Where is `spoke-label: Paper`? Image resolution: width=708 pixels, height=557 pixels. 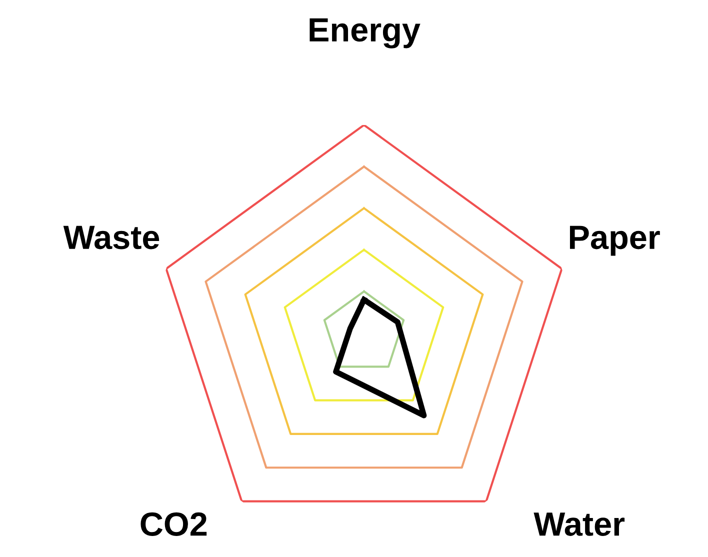 spoke-label: Paper is located at coordinates (615, 241).